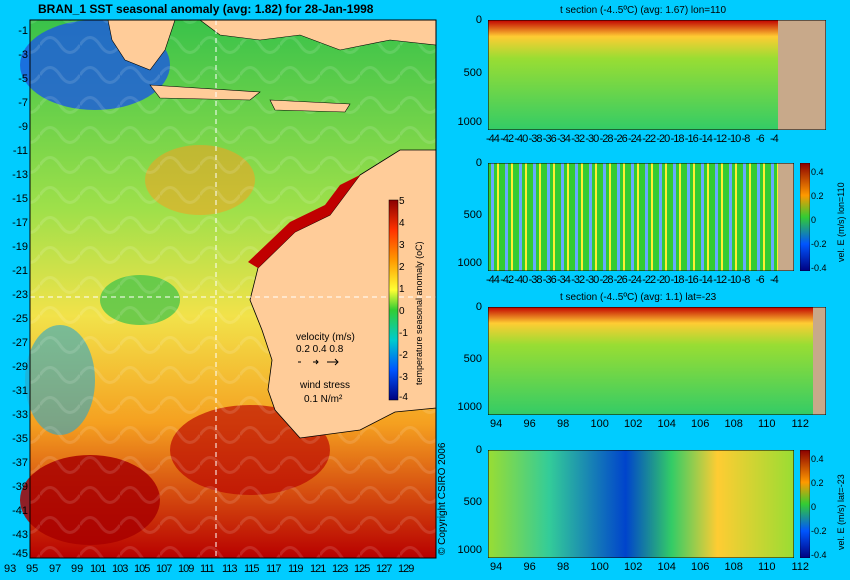 The height and width of the screenshot is (580, 850). What do you see at coordinates (23, 55) in the screenshot?
I see `lat-tick: -3` at bounding box center [23, 55].